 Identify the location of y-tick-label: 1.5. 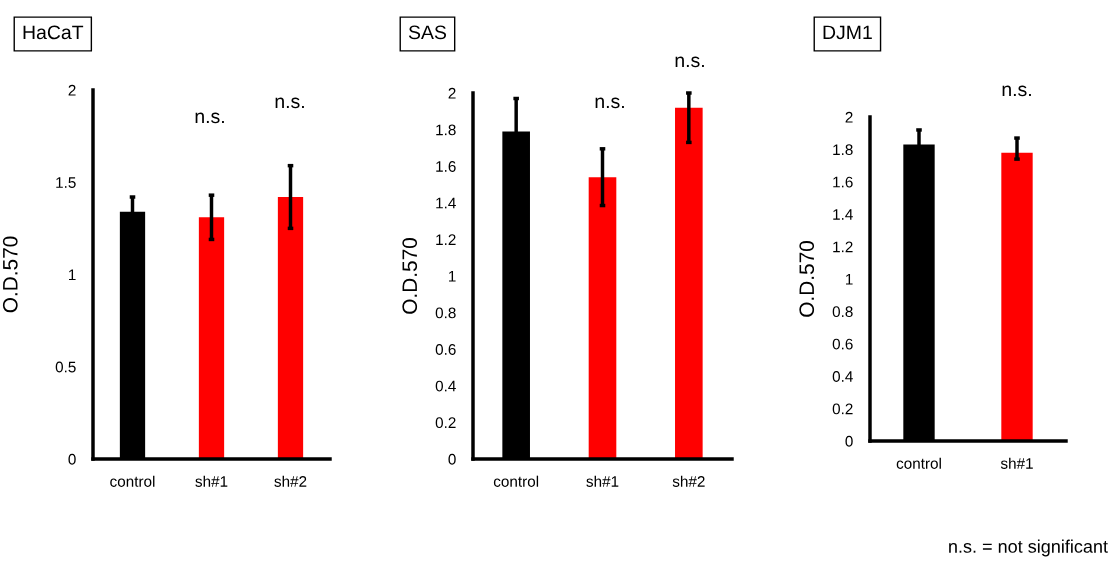
(66, 182).